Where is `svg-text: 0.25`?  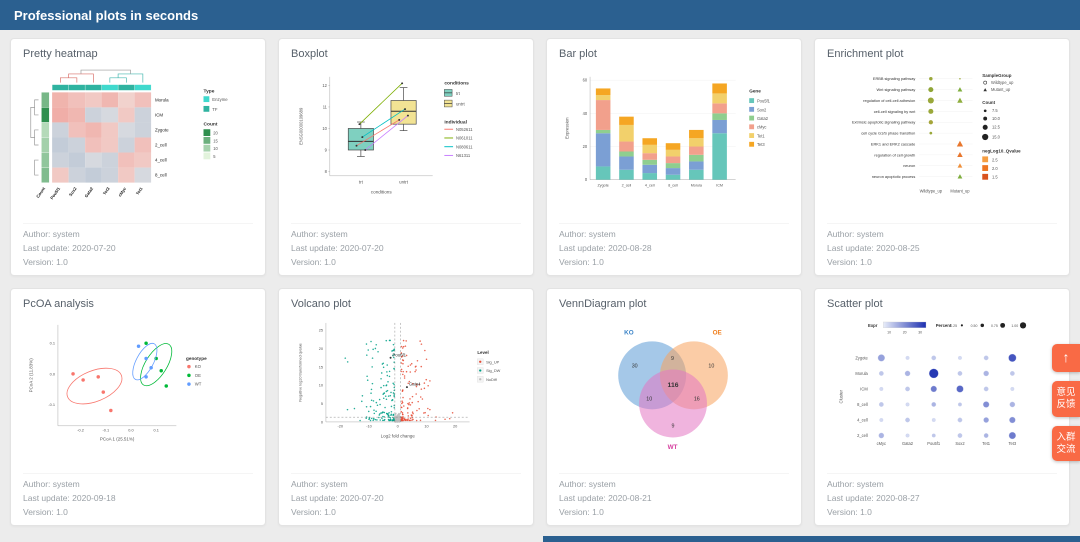 svg-text: 0.25 is located at coordinates (953, 326).